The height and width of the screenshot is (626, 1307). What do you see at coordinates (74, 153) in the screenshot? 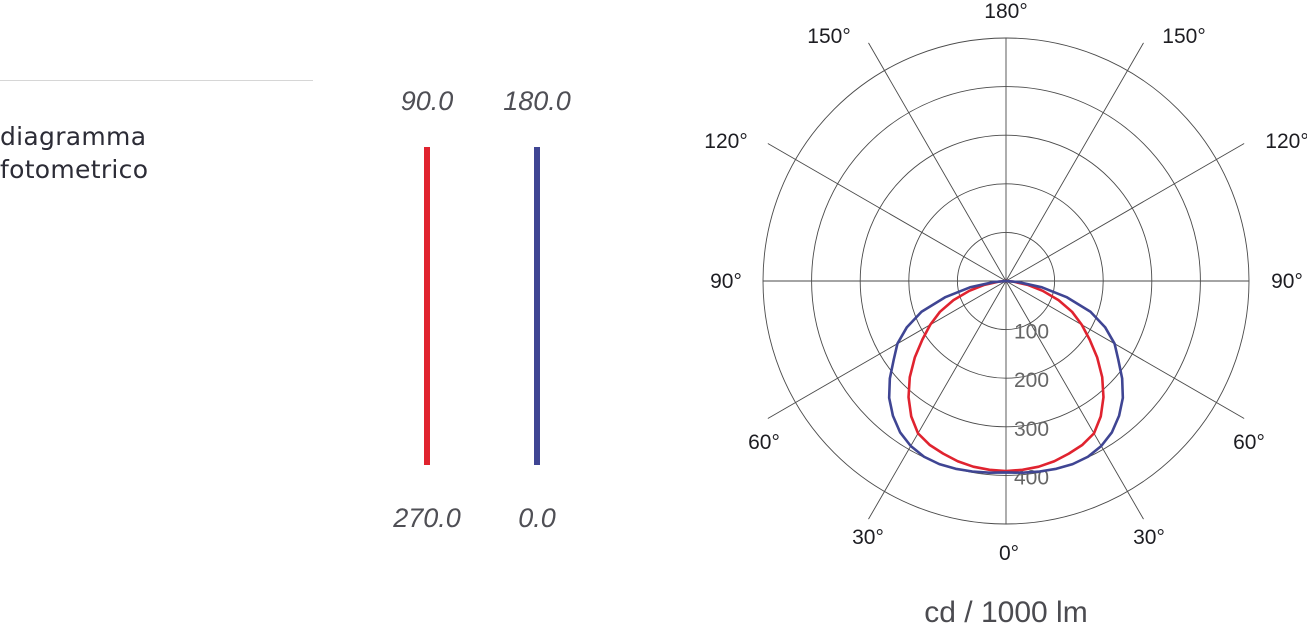
I see `page-title: diagramma fotometrico` at bounding box center [74, 153].